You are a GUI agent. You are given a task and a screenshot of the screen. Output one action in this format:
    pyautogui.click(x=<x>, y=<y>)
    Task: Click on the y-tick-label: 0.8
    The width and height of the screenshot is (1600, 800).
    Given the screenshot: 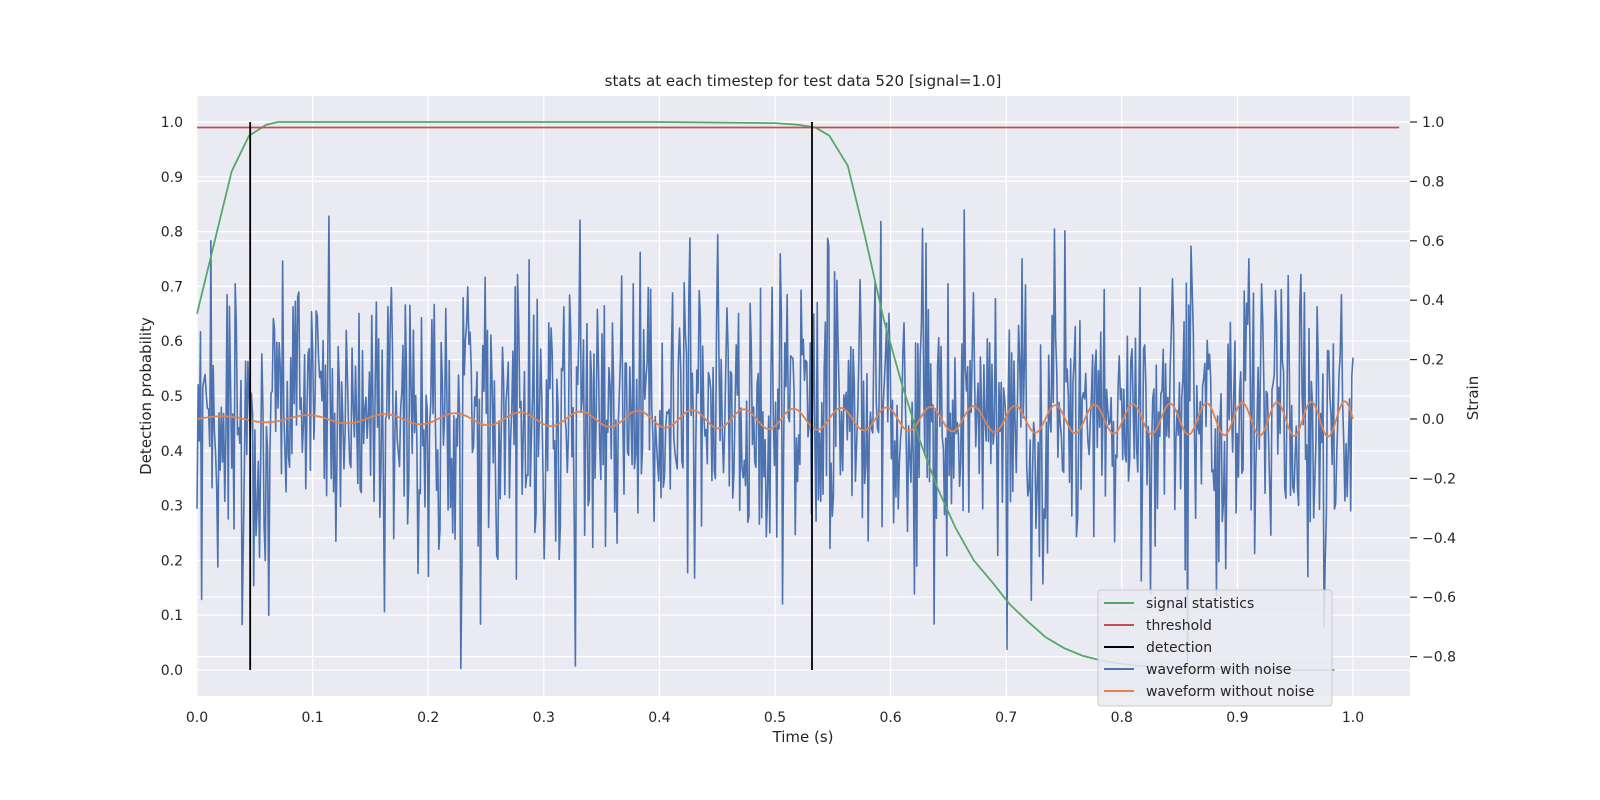 What is the action you would take?
    pyautogui.click(x=172, y=233)
    